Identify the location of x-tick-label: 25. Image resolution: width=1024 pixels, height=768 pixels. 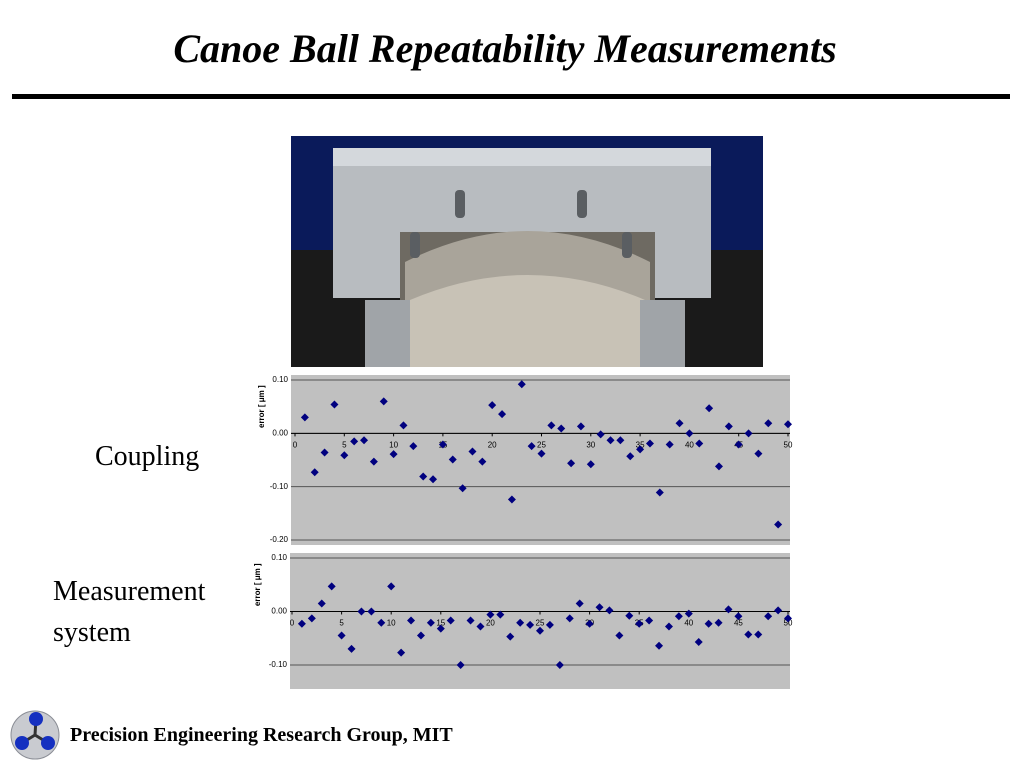
(540, 623).